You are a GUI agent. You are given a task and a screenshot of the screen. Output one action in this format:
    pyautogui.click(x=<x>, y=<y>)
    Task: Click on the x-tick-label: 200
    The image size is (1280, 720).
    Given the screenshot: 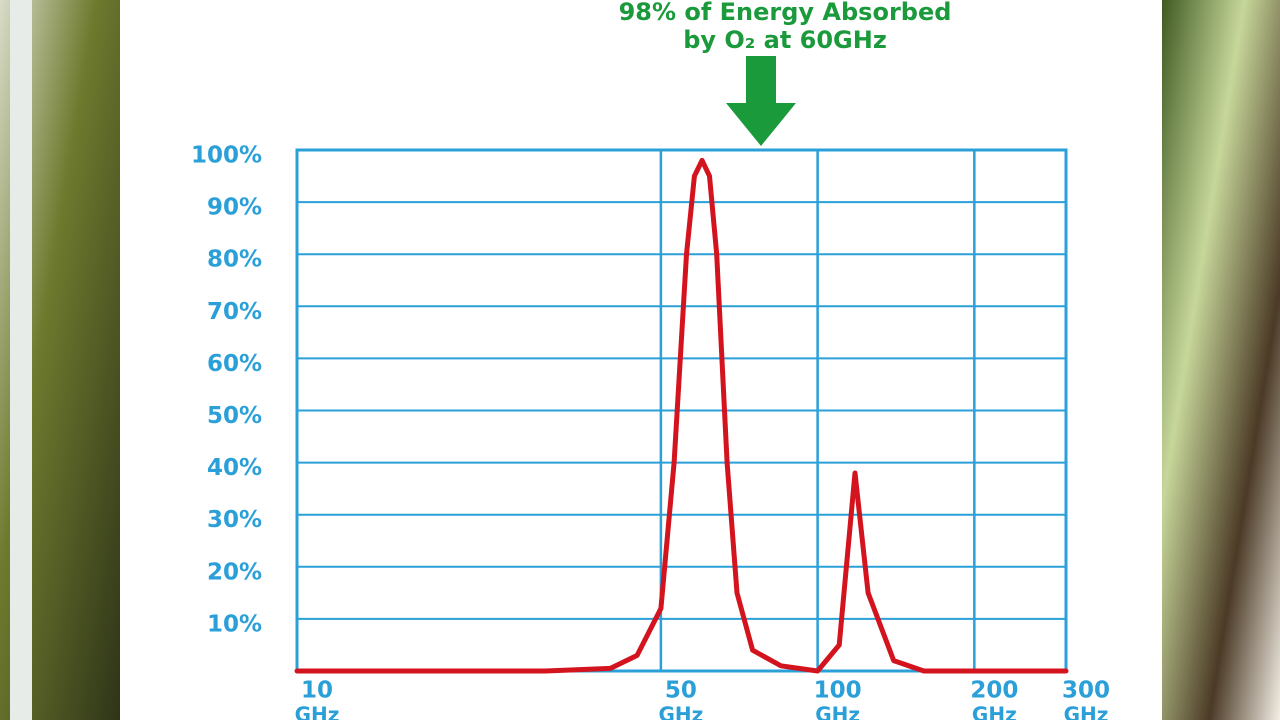 What is the action you would take?
    pyautogui.click(x=994, y=691)
    